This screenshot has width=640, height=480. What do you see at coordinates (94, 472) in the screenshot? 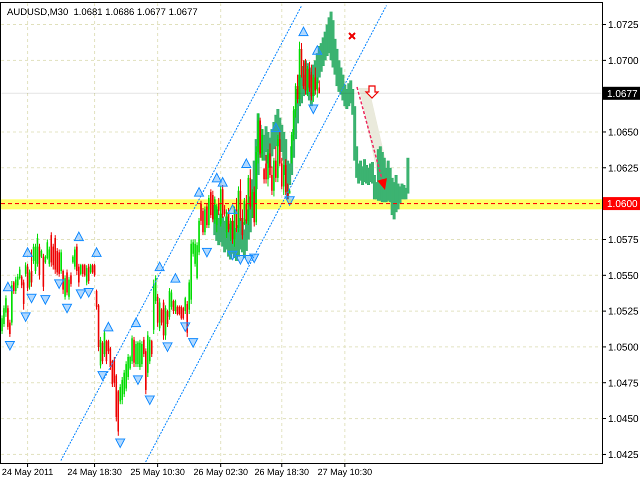
I see `x-tick-label: 24 May 18:30` at bounding box center [94, 472].